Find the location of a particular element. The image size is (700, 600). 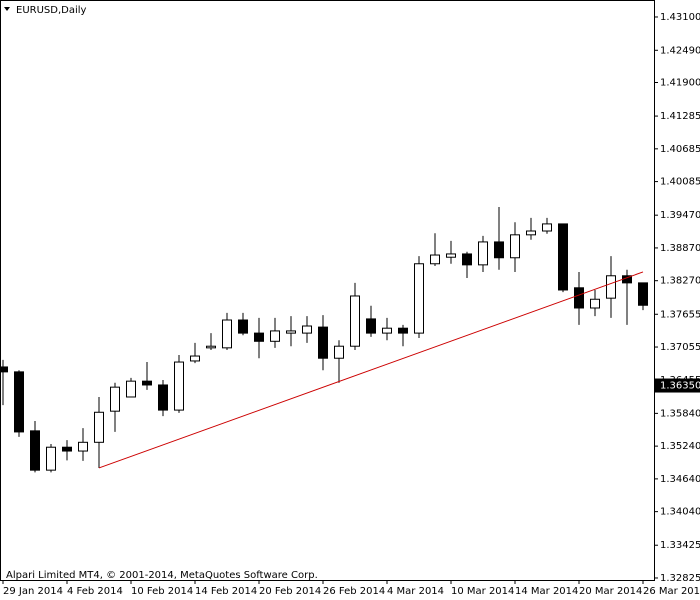

current-price-box is located at coordinates (677, 385).